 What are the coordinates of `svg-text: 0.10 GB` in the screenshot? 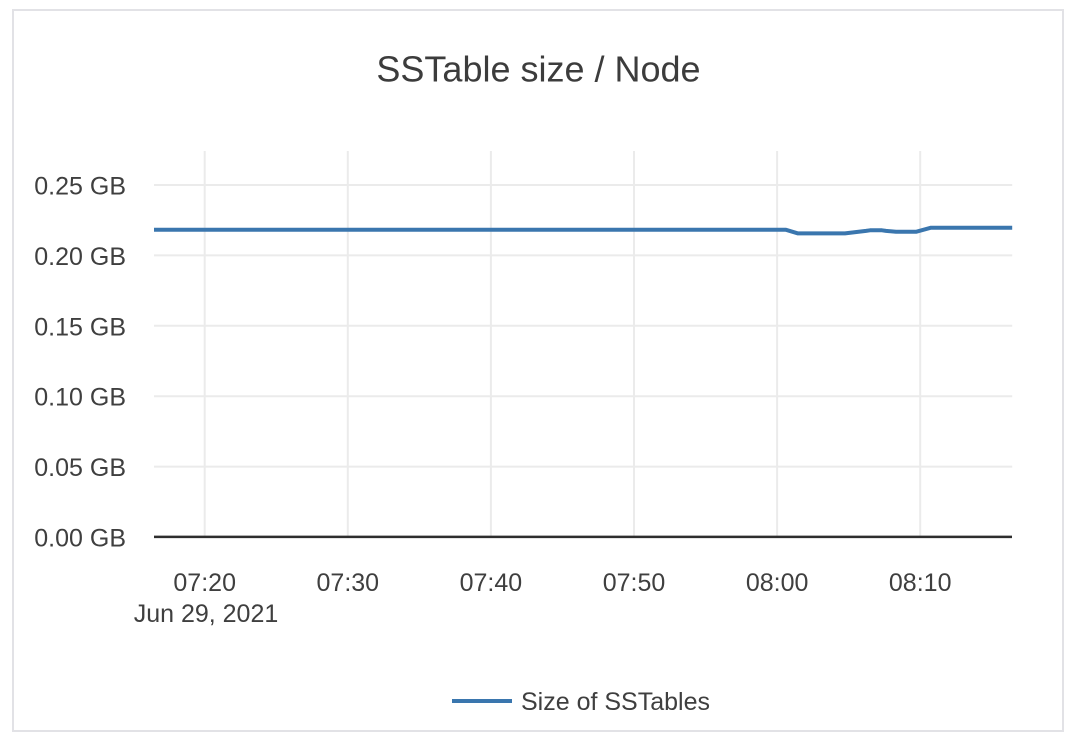 It's located at (80, 398).